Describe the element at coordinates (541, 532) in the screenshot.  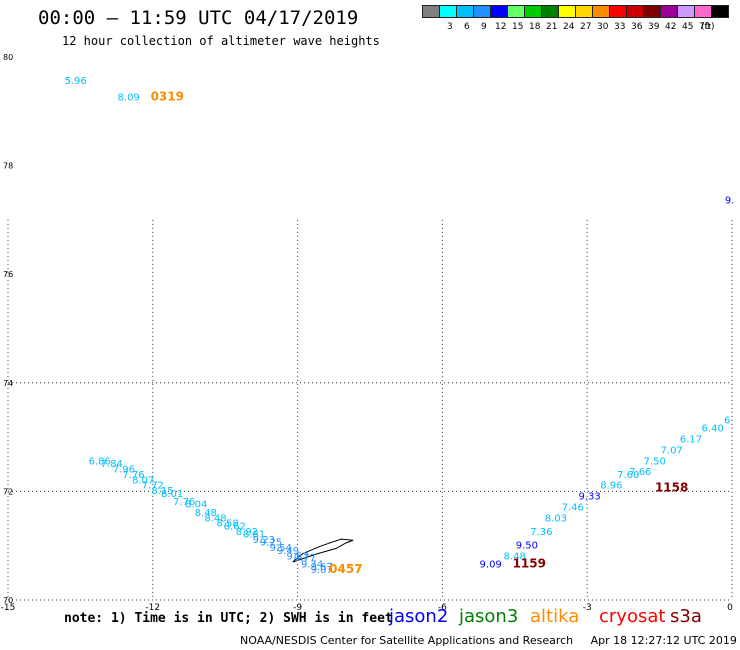
I see `wave-height-label: 7.36` at that location.